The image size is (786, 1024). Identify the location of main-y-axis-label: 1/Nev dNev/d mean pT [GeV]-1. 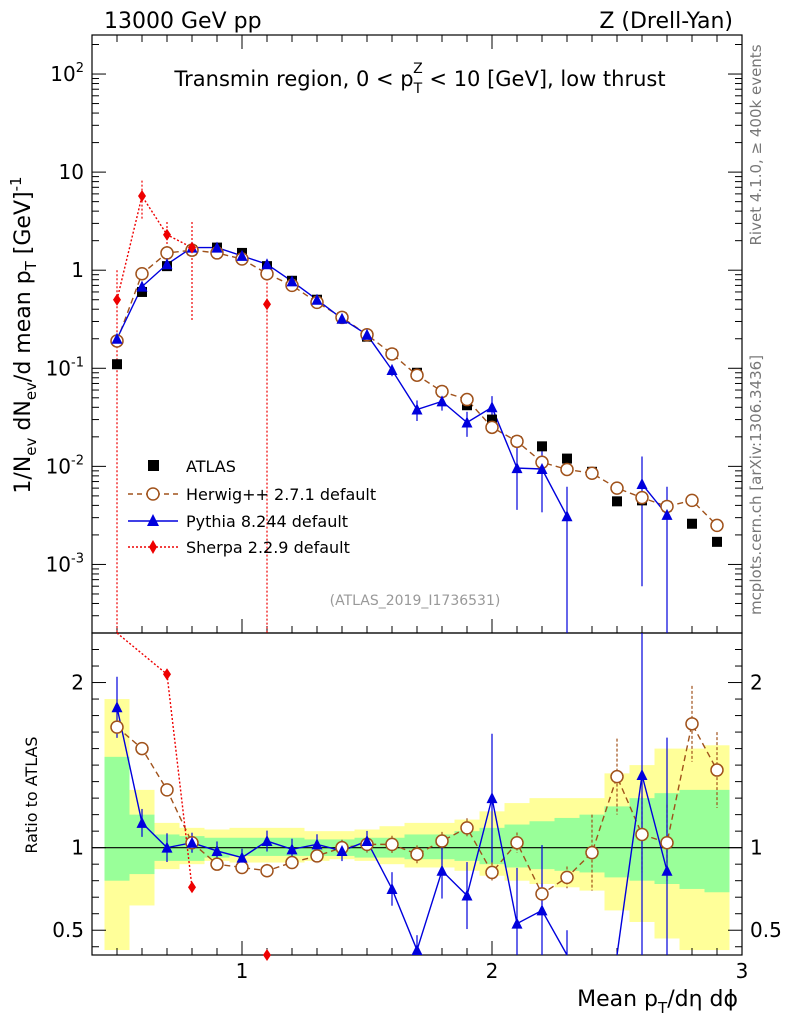
(23, 334).